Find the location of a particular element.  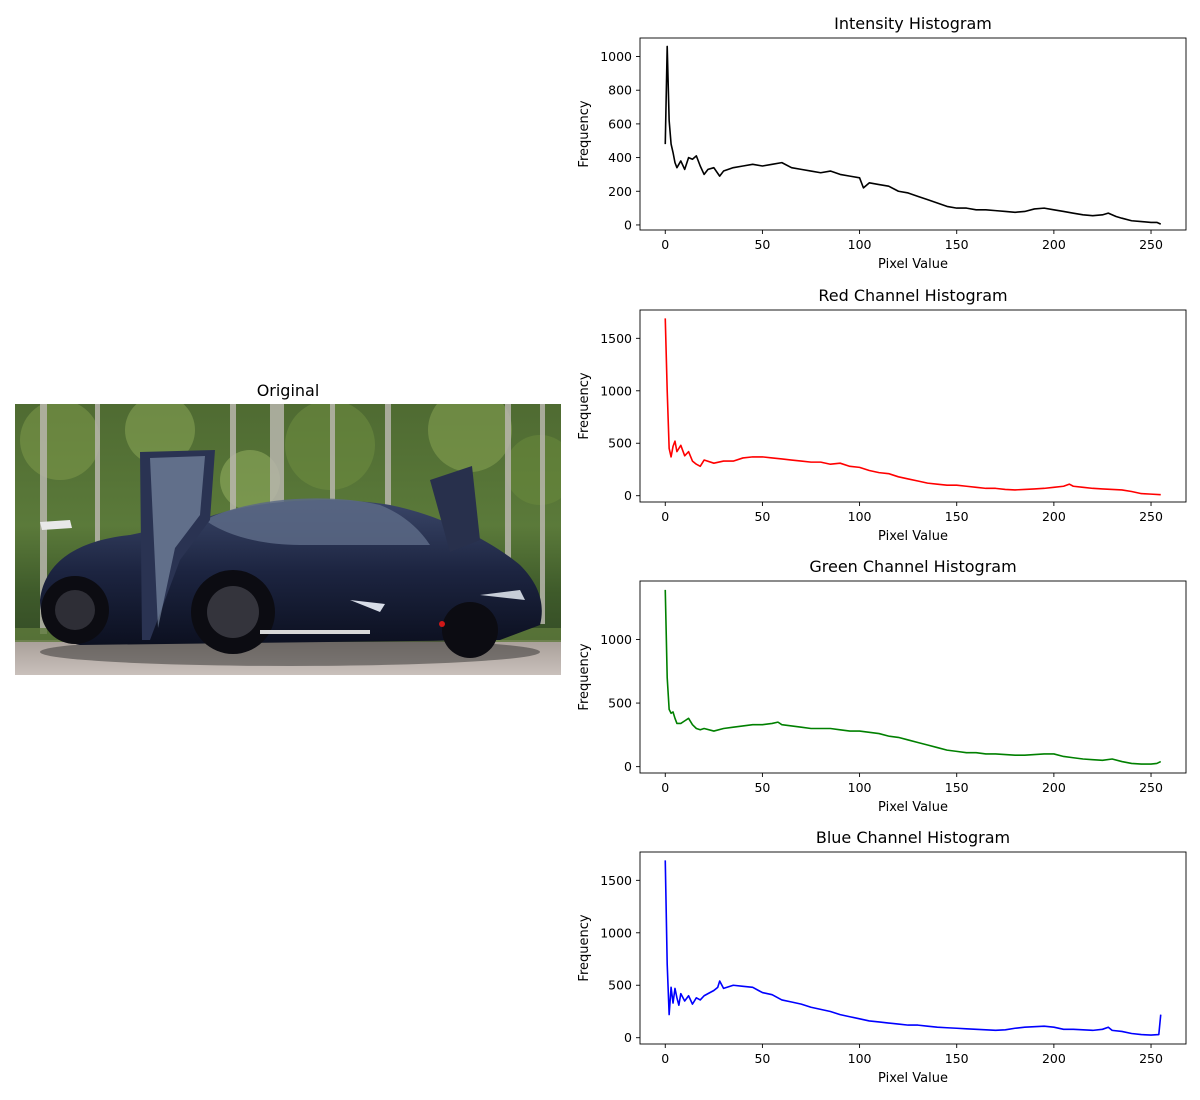

sports-car-photo is located at coordinates (288, 539).